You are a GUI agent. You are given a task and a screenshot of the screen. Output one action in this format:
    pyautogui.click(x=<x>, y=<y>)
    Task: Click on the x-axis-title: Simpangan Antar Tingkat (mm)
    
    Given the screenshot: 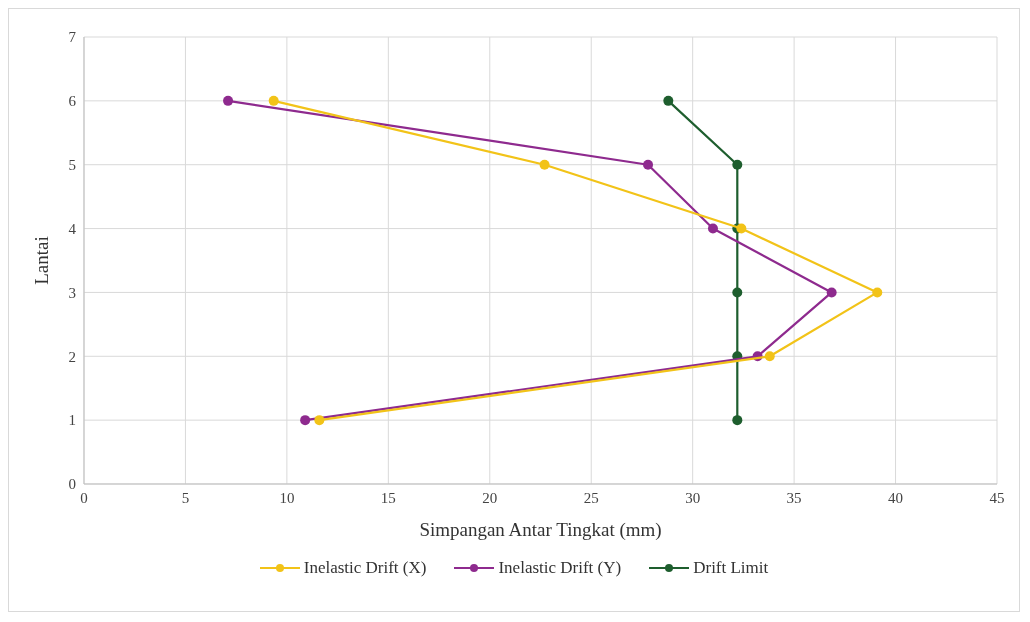 What is the action you would take?
    pyautogui.click(x=540, y=530)
    